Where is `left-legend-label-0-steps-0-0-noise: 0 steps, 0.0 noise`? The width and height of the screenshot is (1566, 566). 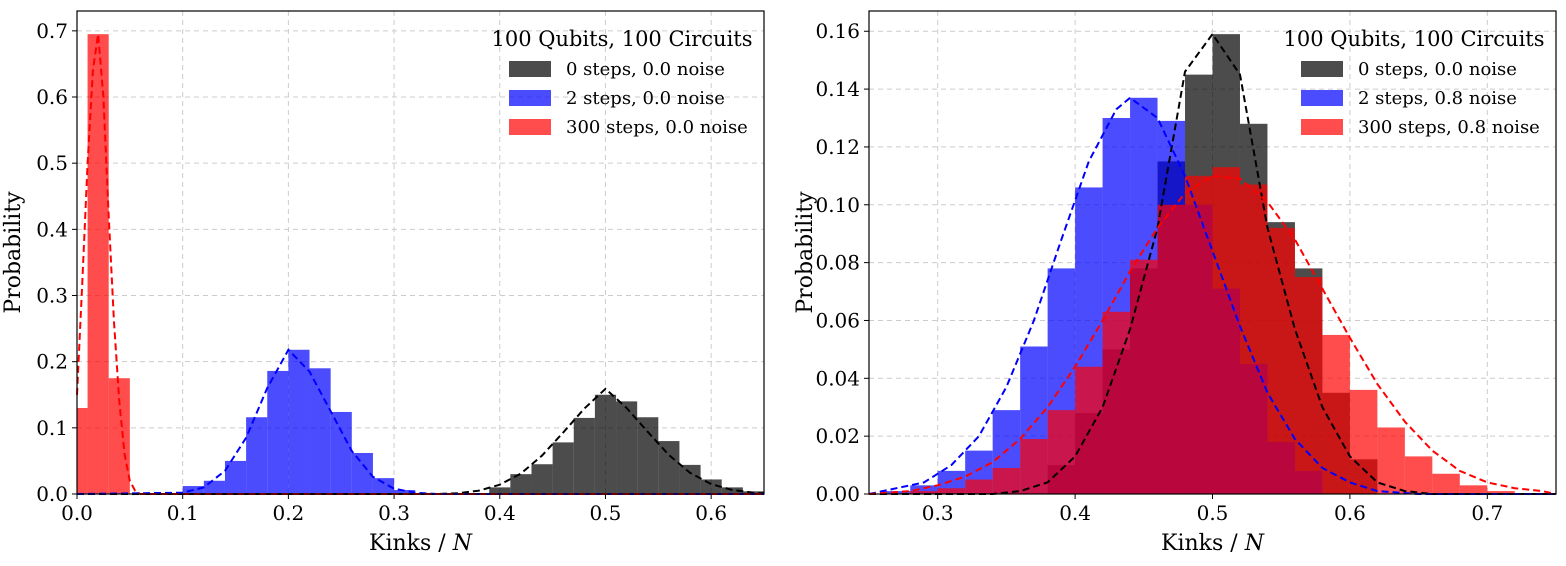
left-legend-label-0-steps-0-0-noise: 0 steps, 0.0 noise is located at coordinates (645, 69).